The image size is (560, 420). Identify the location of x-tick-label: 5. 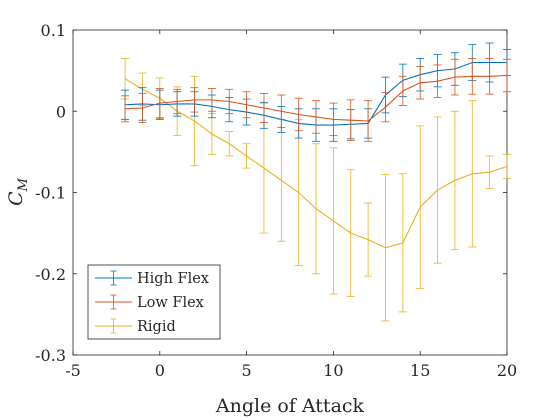
(247, 370).